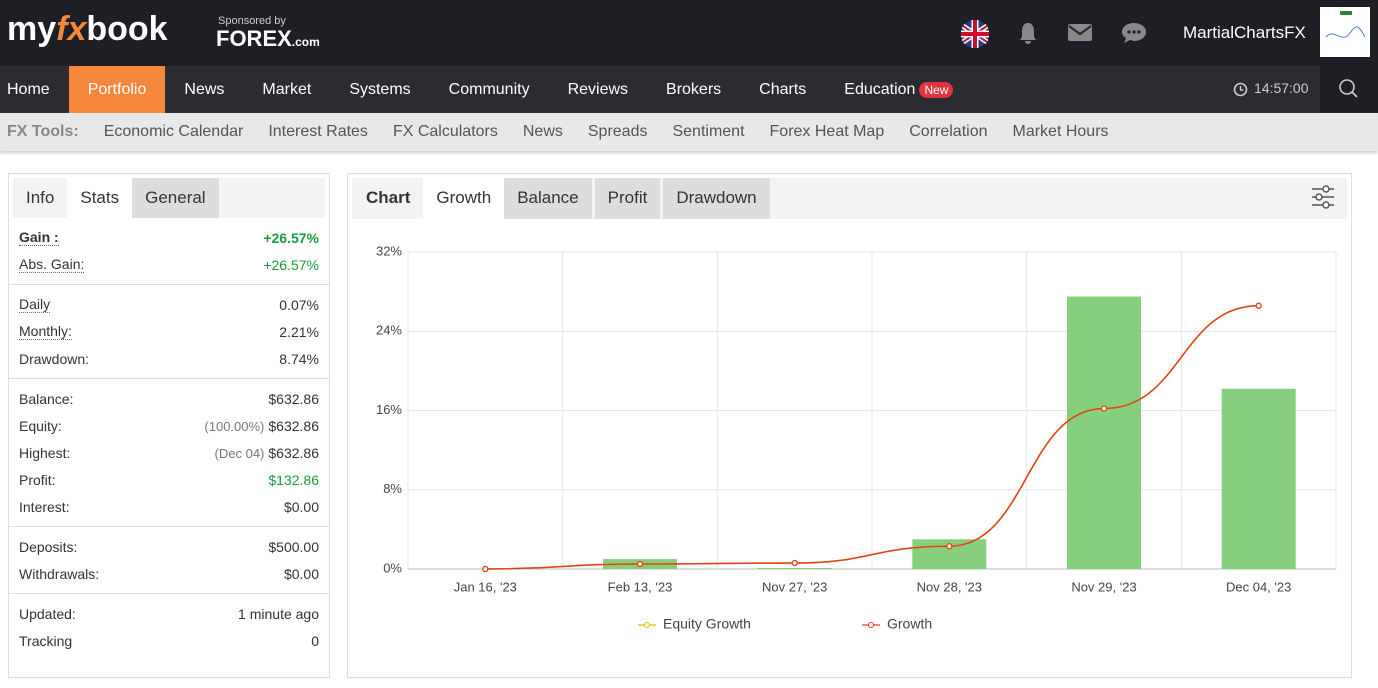 The width and height of the screenshot is (1378, 688). I want to click on stat-value: 8.74%, so click(299, 358).